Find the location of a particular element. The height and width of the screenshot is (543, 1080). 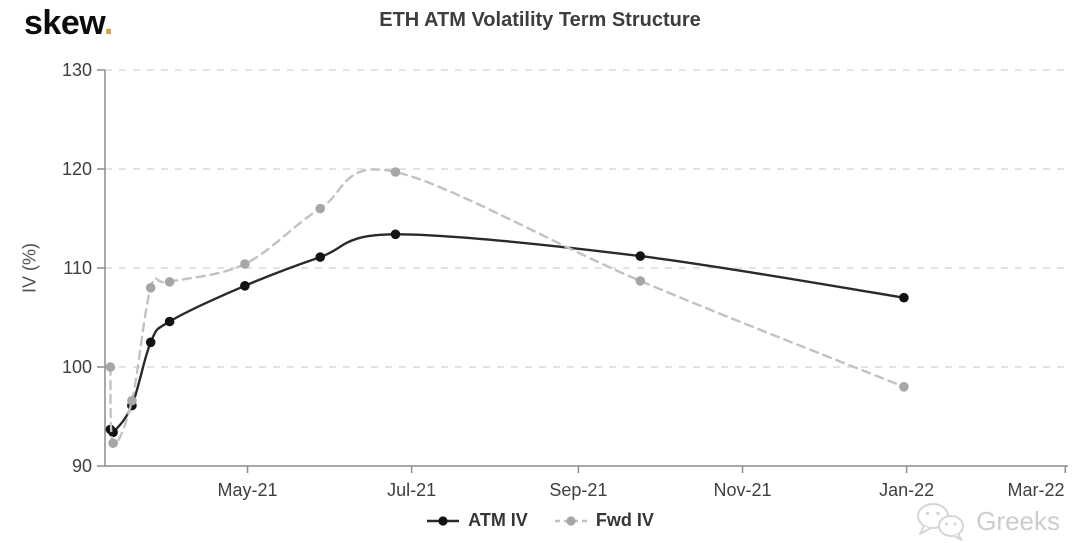

legend-label: ATM IV is located at coordinates (498, 520).